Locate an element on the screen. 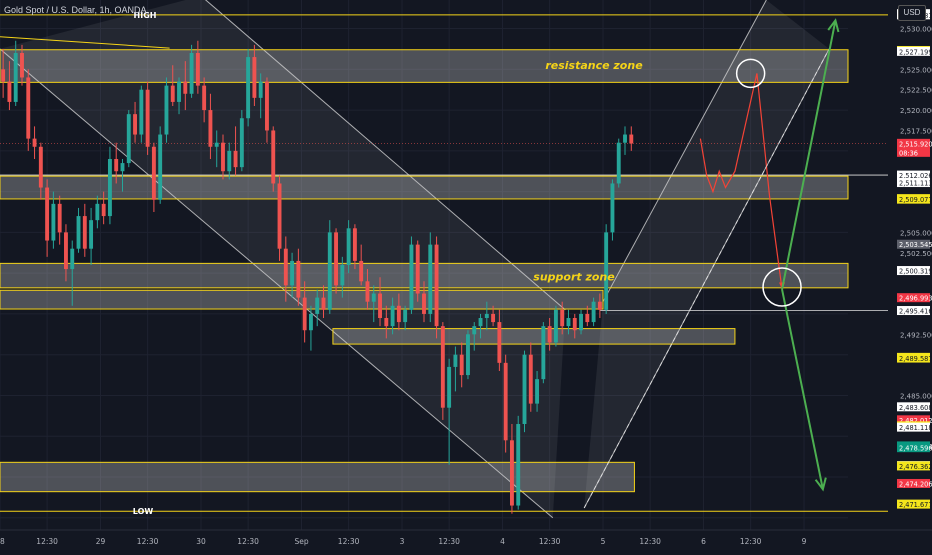 The height and width of the screenshot is (555, 932). price-tag-label: 2,474.206 is located at coordinates (915, 484).